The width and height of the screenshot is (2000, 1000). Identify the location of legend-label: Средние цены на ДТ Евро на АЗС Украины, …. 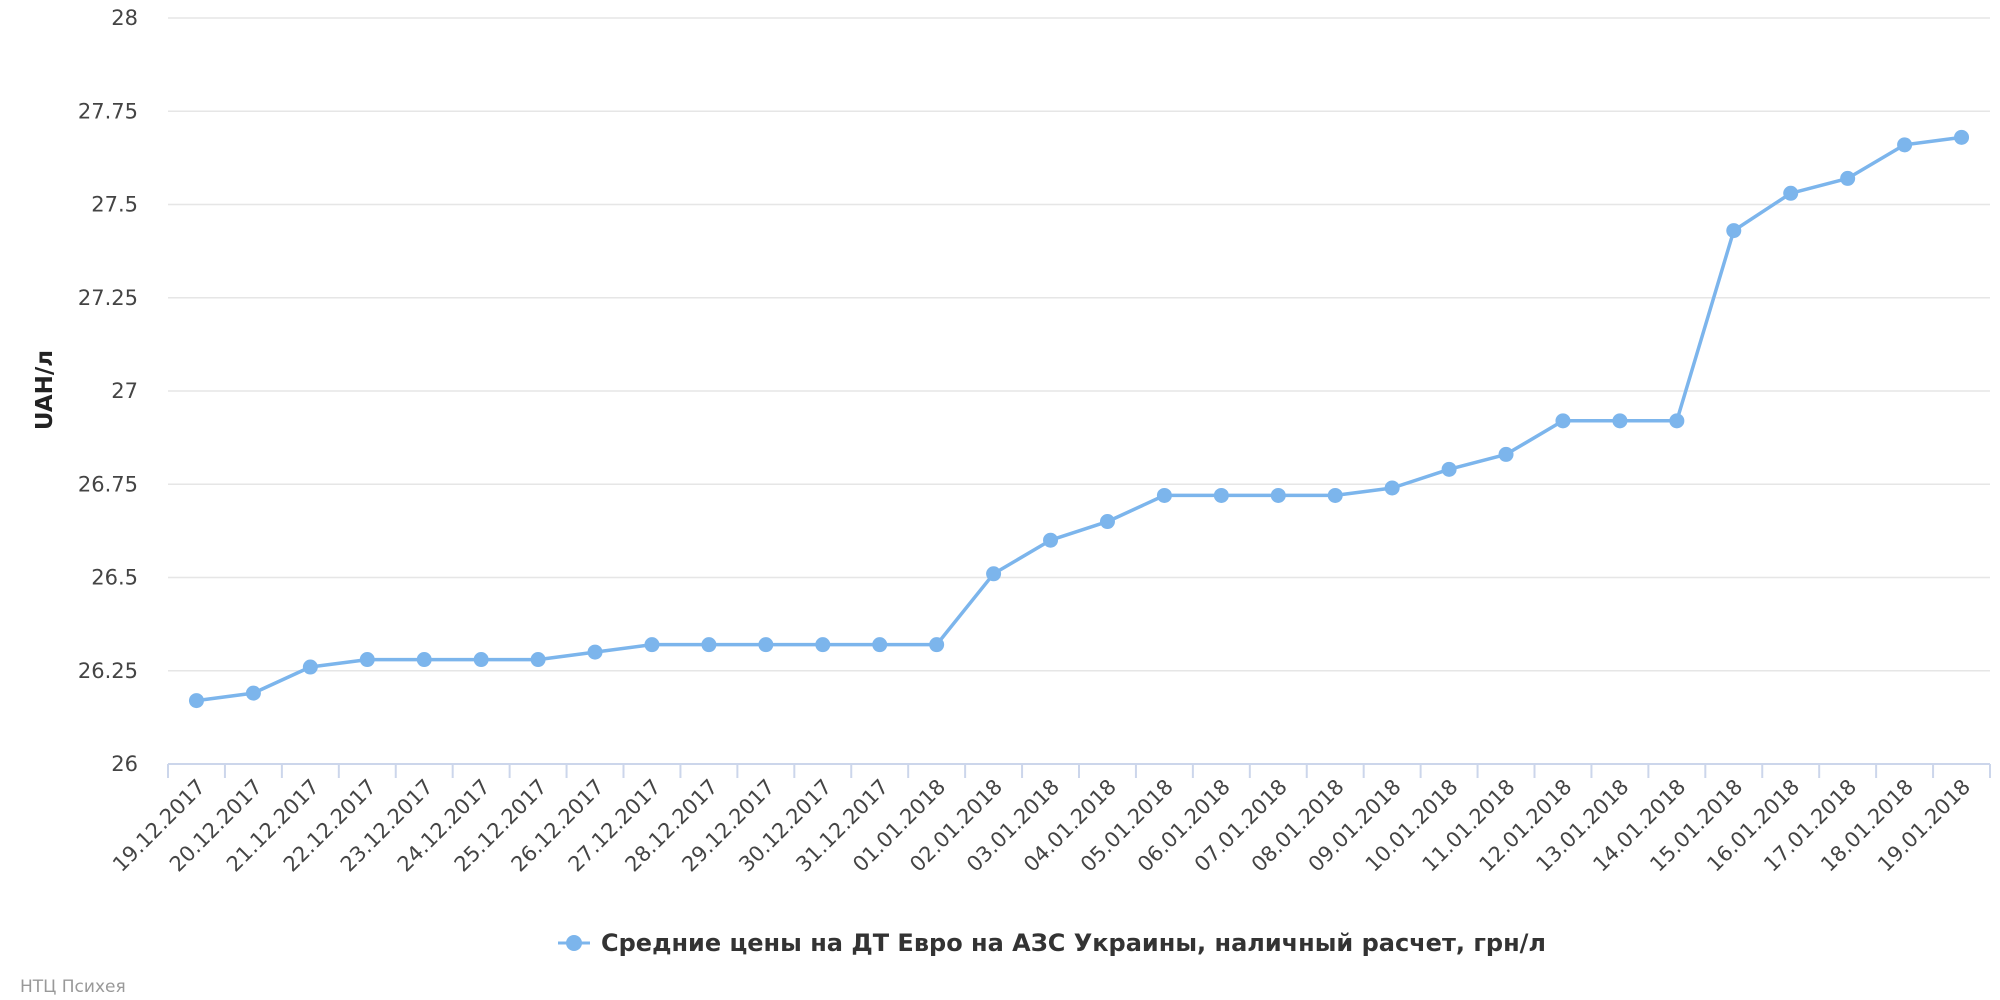
(1073, 943).